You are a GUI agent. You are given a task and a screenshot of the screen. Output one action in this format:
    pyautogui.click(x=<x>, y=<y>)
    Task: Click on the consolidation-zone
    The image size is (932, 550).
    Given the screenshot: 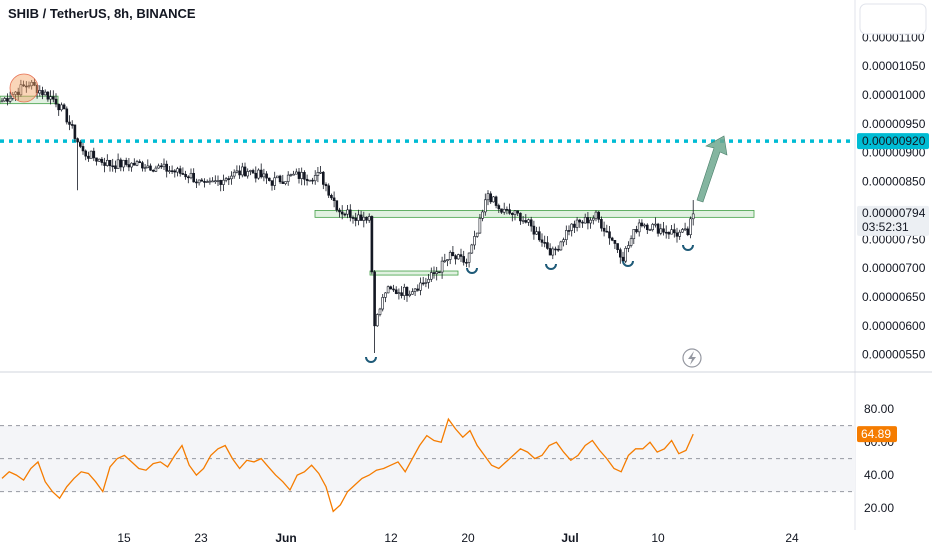 What is the action you would take?
    pyautogui.click(x=414, y=273)
    